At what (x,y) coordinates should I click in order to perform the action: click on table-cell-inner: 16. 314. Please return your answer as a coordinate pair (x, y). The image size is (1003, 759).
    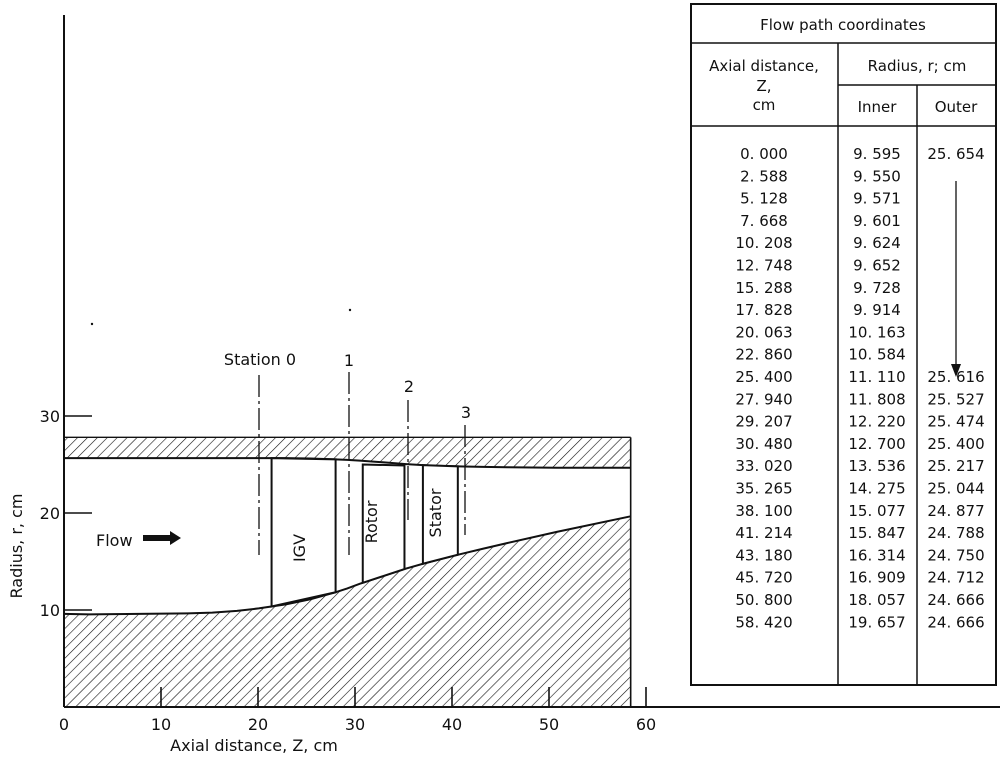
    Looking at the image, I should click on (876, 555).